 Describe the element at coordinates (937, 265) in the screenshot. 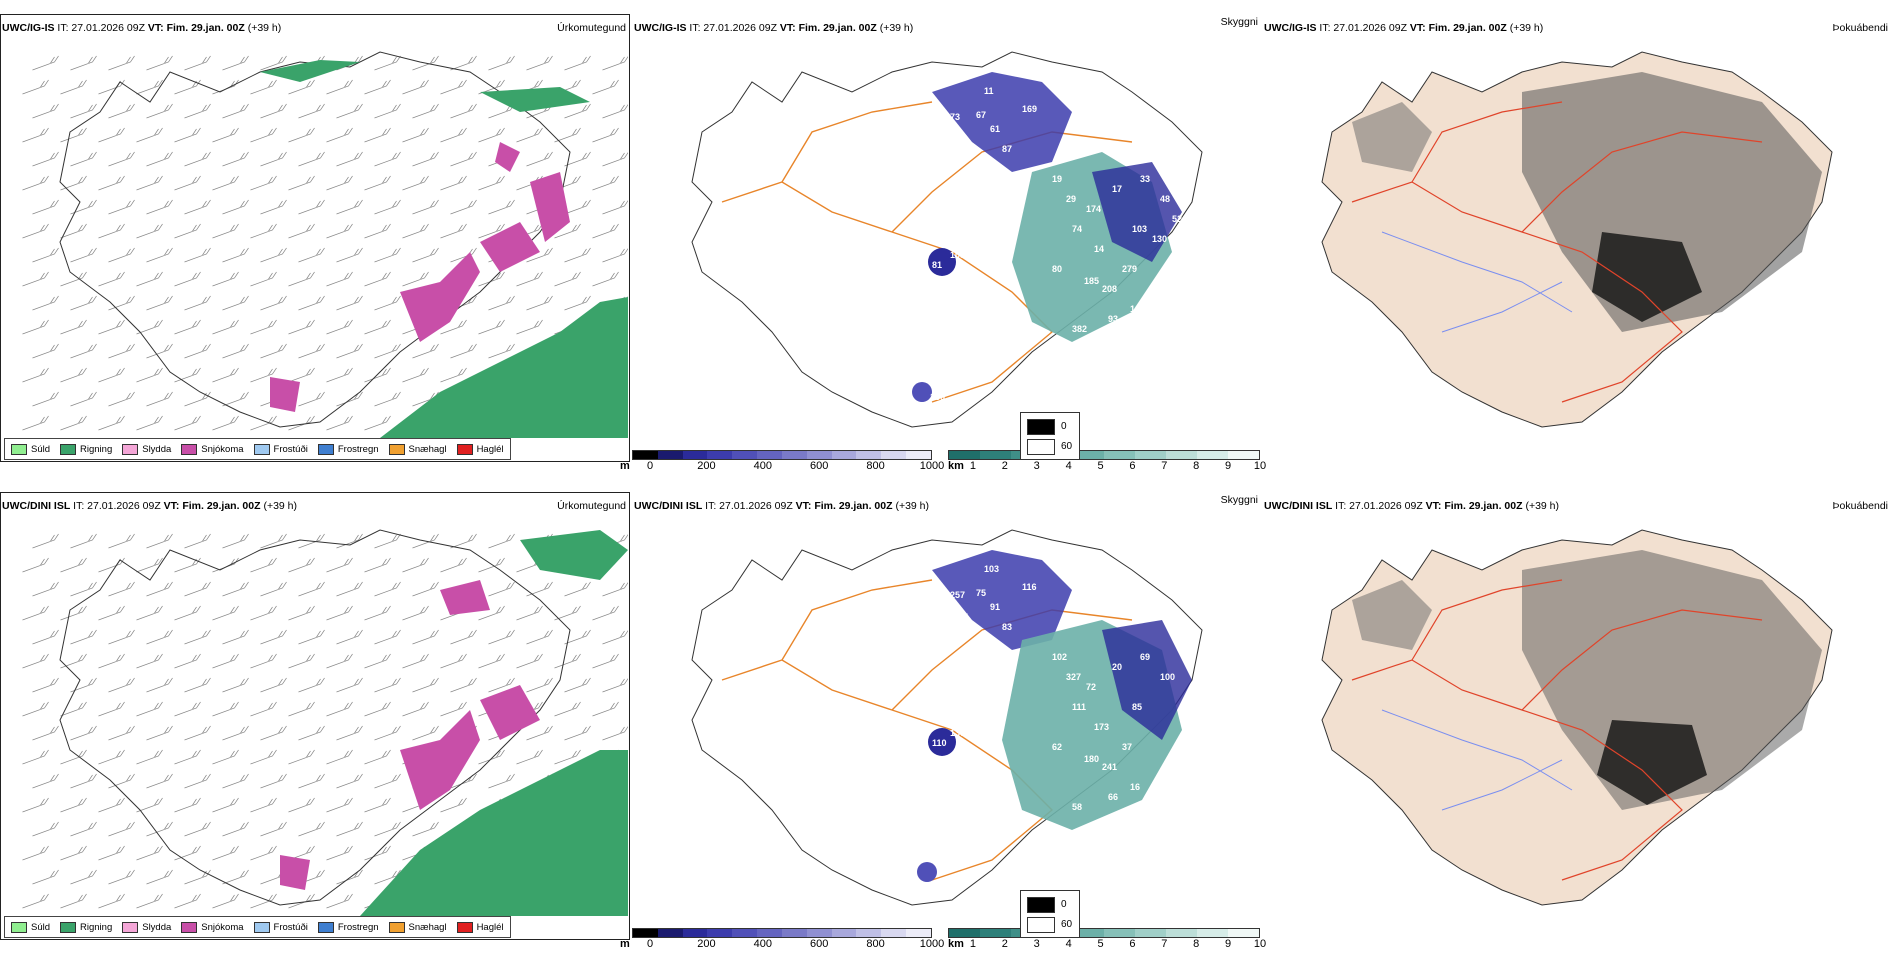

I see `visibility-value: 81` at that location.